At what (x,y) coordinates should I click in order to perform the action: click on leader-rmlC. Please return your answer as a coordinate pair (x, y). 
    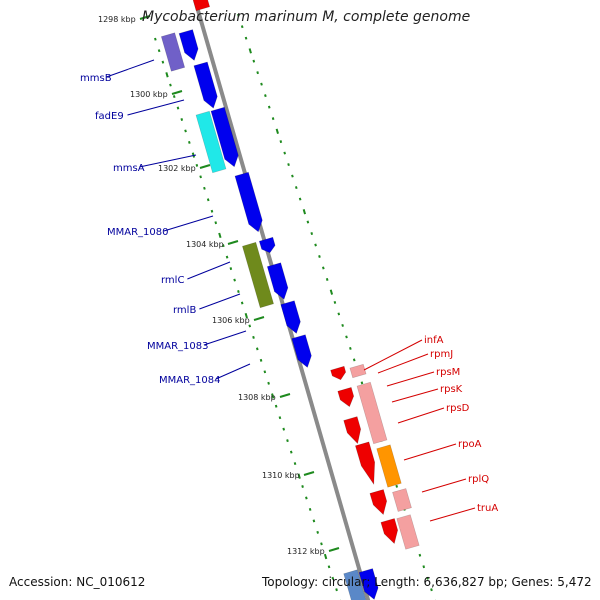
    Looking at the image, I should click on (209, 270).